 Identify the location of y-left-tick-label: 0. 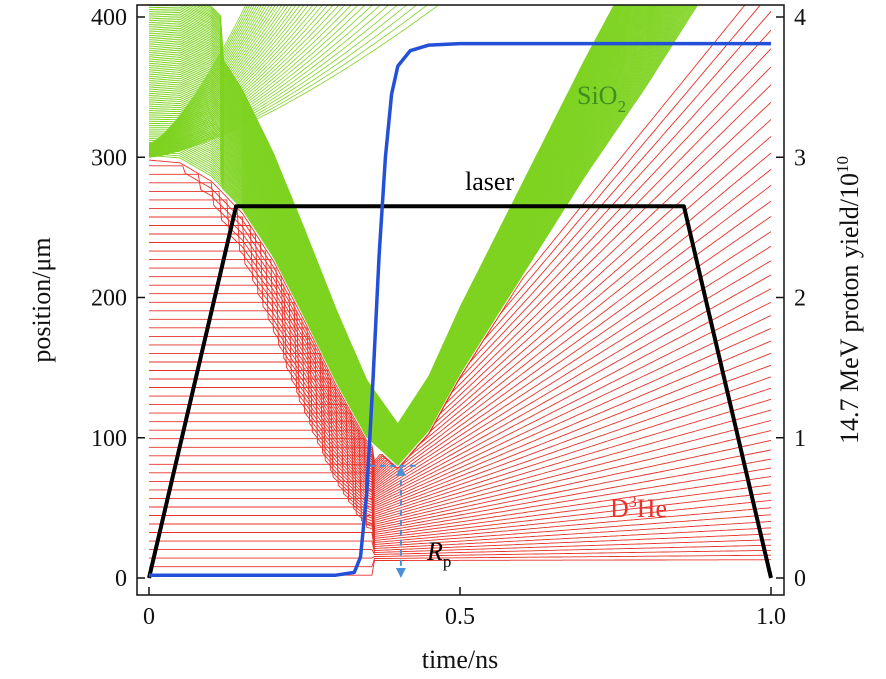
(121, 579).